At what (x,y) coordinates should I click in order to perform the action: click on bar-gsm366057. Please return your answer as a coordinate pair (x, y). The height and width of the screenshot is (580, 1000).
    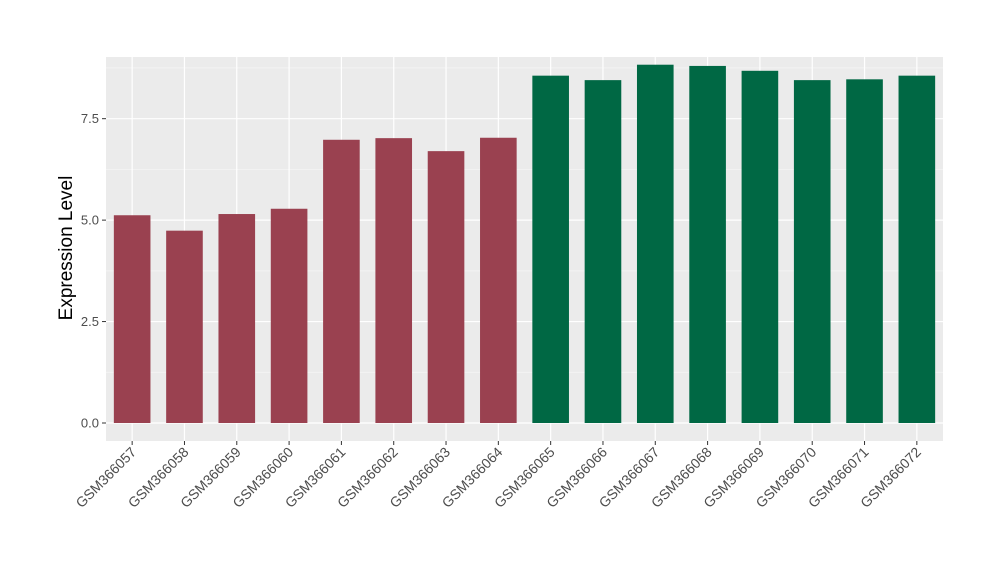
    Looking at the image, I should click on (132, 319).